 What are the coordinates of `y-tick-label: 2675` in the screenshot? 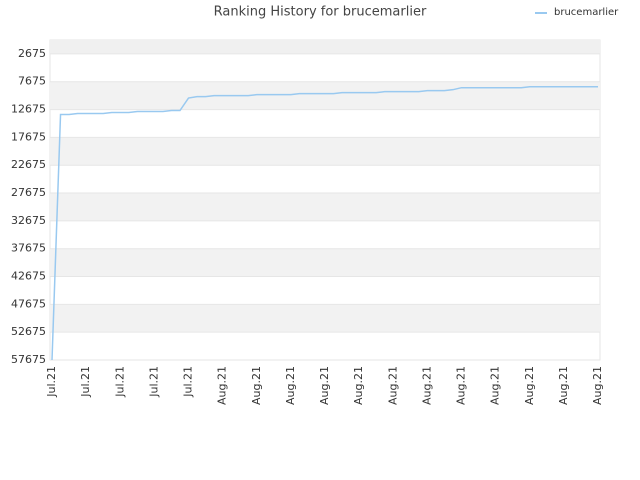 It's located at (32, 53).